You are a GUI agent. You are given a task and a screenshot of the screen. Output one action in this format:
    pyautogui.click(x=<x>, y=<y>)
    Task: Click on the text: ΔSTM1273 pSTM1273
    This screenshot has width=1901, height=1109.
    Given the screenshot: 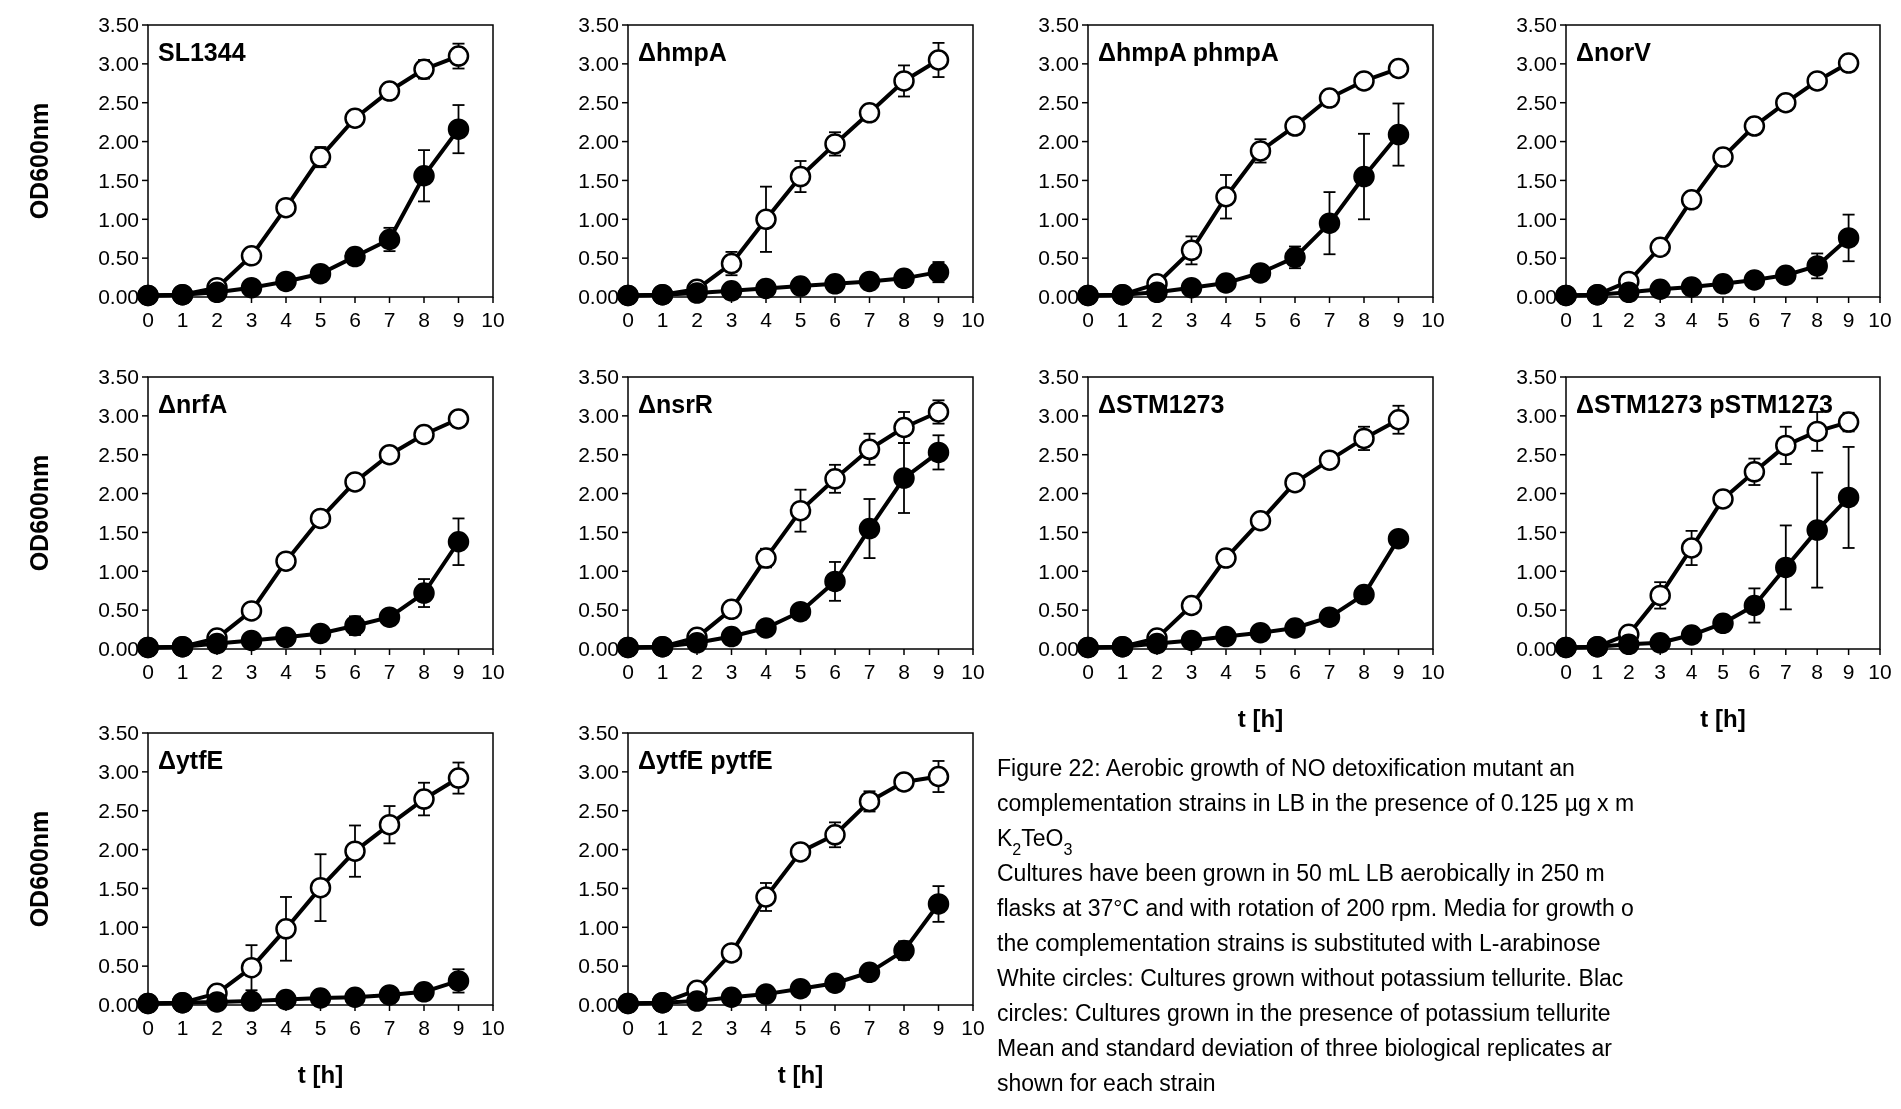 What is the action you would take?
    pyautogui.click(x=1704, y=404)
    